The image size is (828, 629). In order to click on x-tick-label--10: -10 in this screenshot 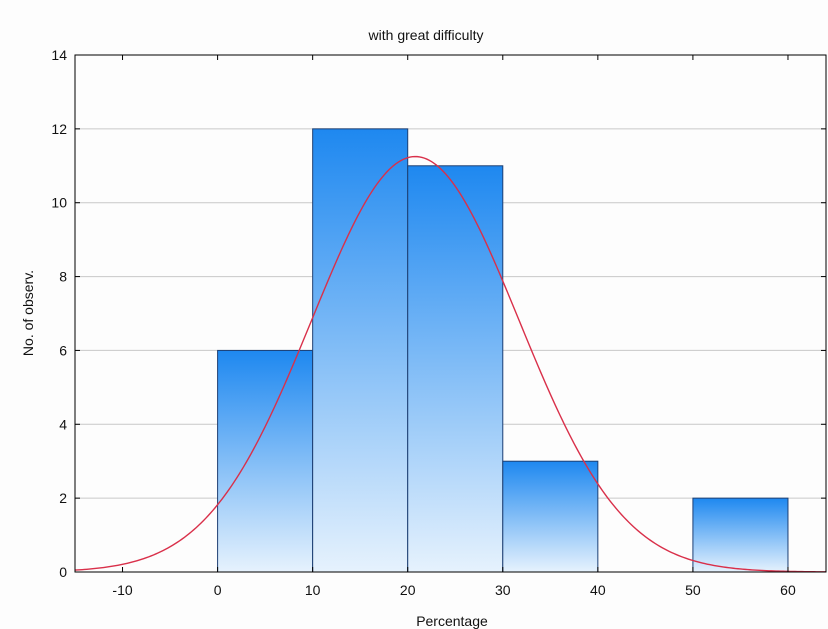, I will do `click(122, 590)`.